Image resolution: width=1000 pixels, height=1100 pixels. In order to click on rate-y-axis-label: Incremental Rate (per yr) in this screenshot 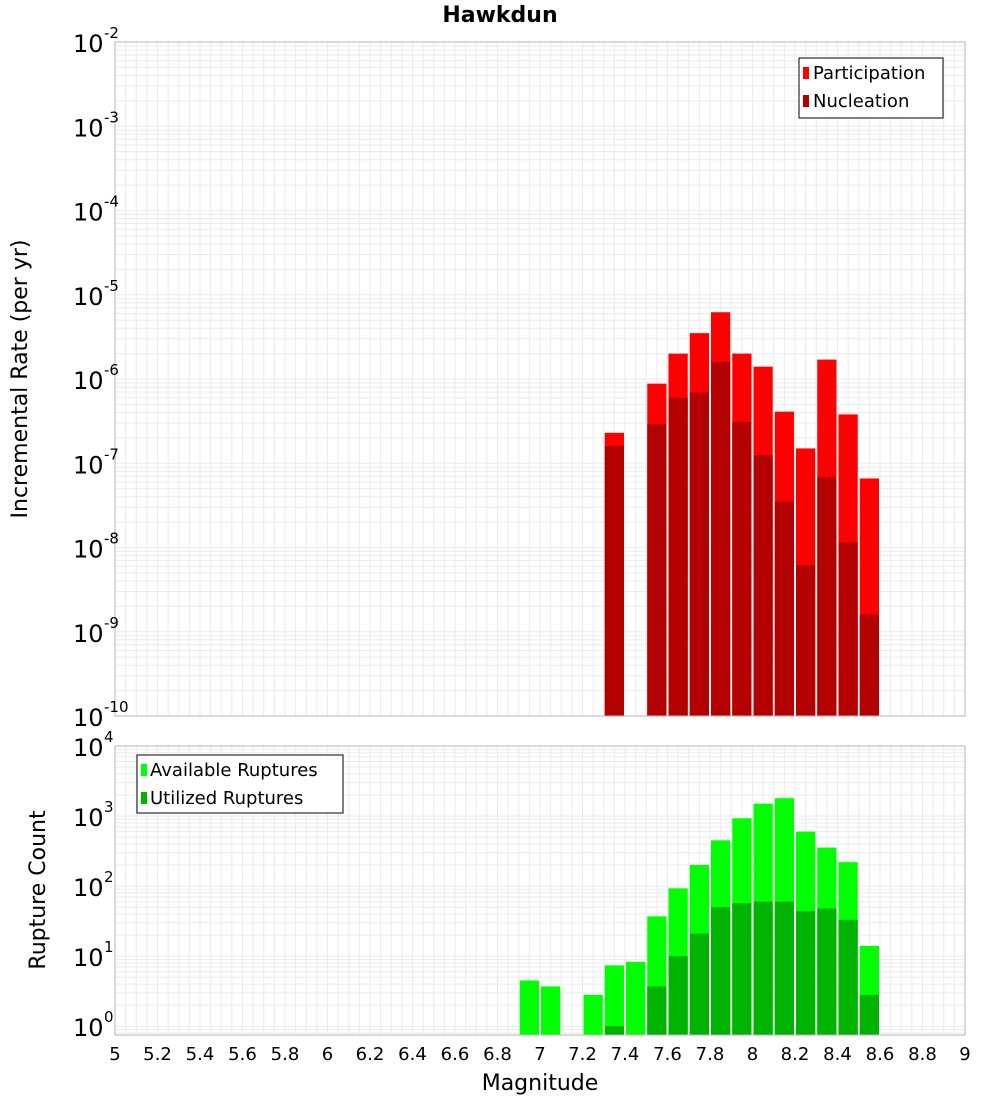, I will do `click(20, 379)`.